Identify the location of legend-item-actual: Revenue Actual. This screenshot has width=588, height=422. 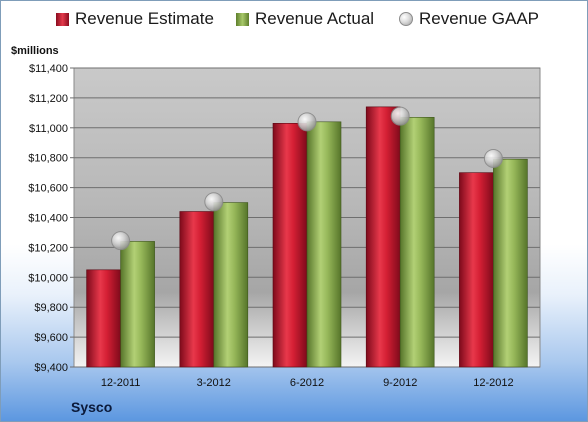
(305, 19).